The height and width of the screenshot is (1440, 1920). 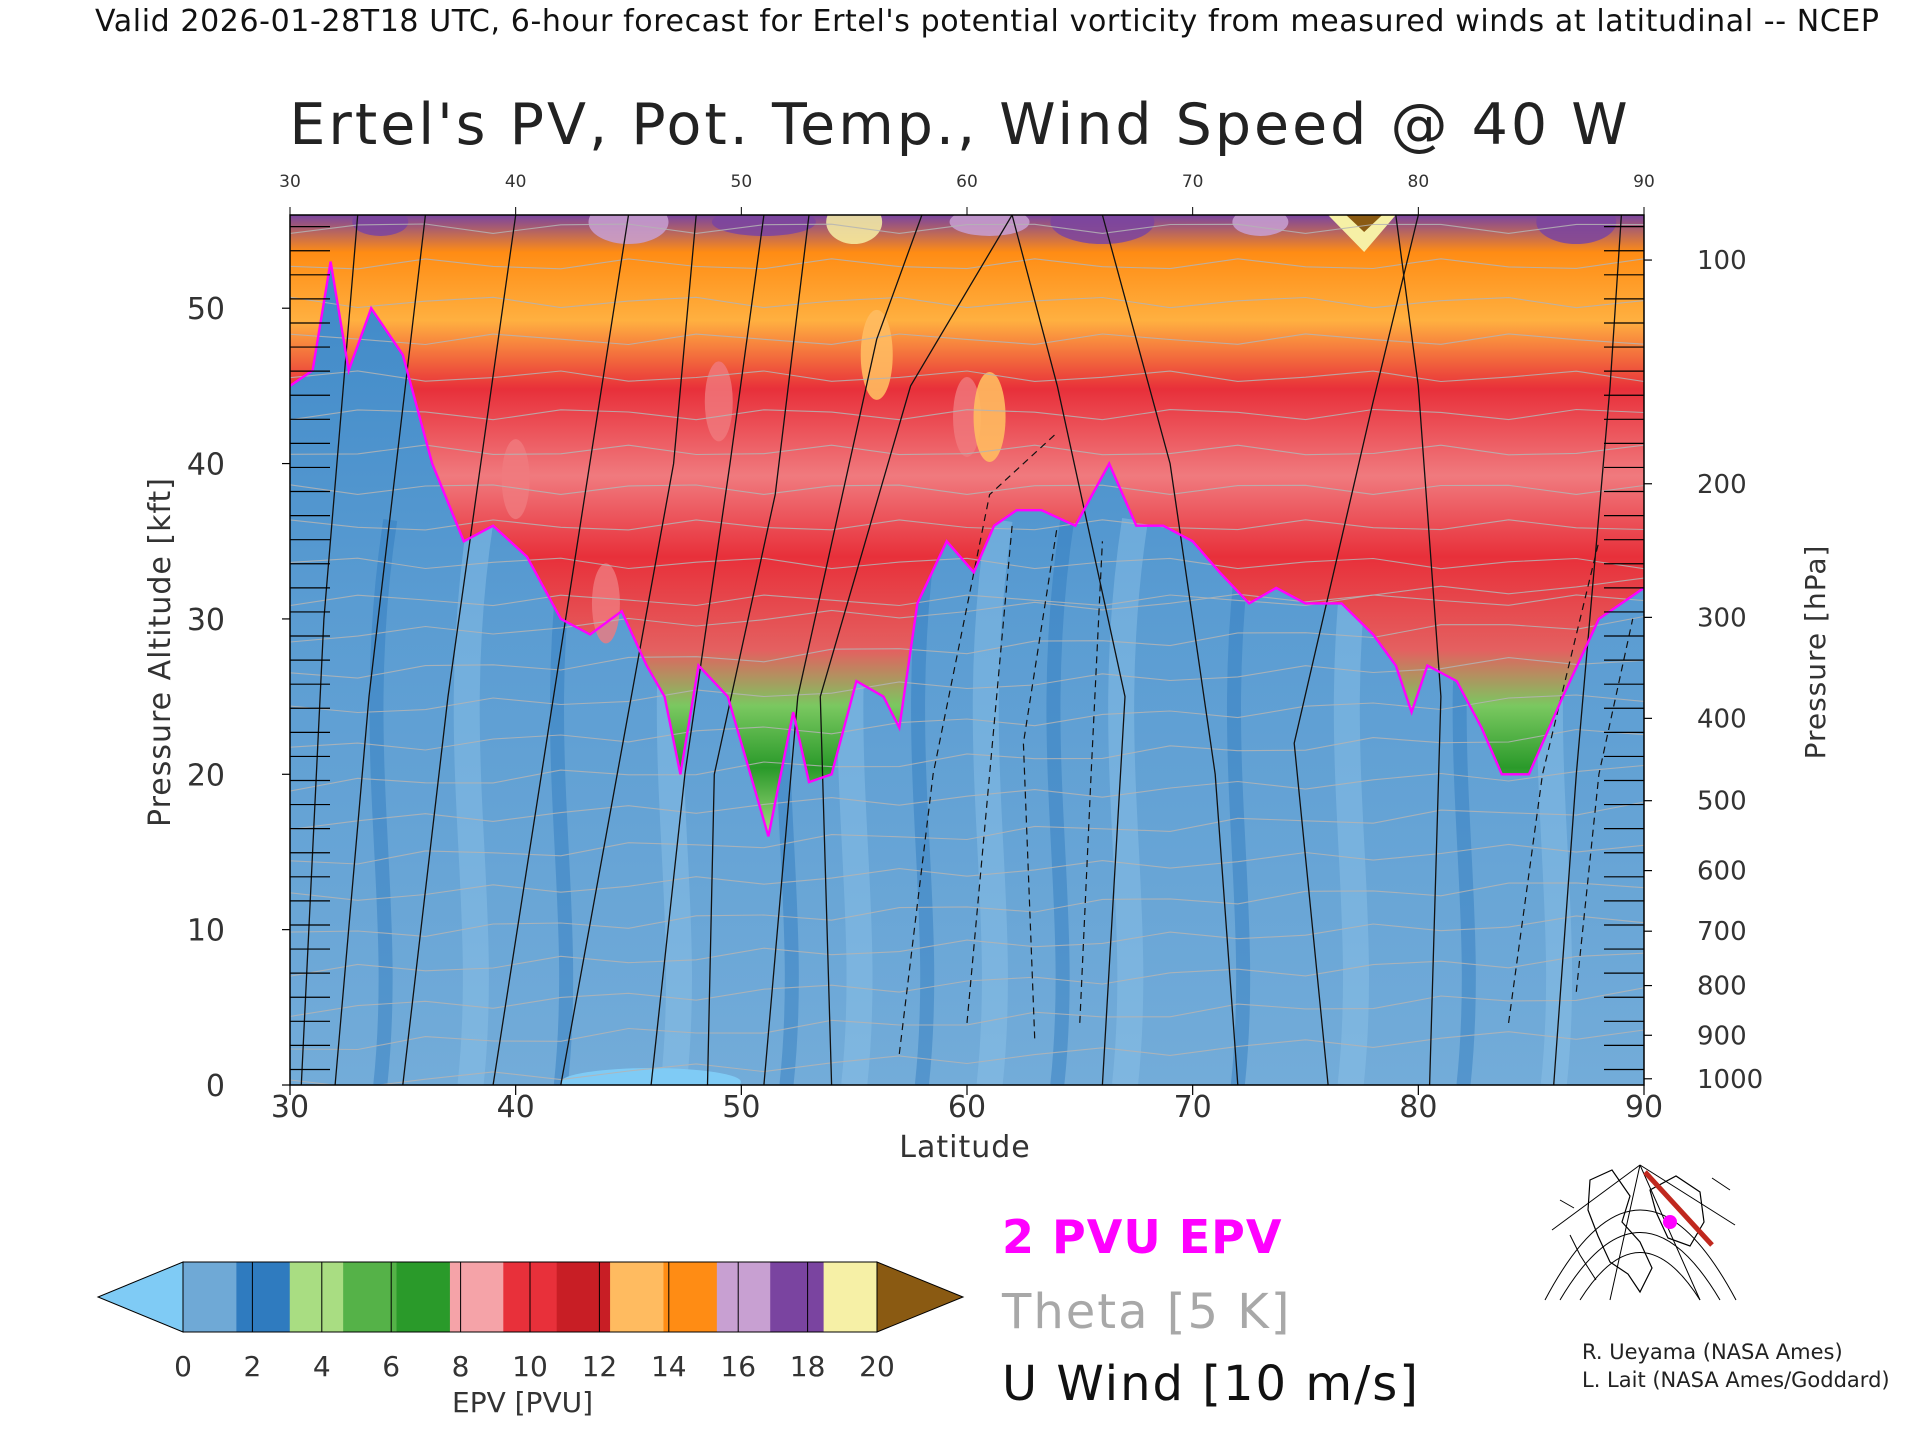 I want to click on pressure-tick-label: 800, so click(x=1722, y=987).